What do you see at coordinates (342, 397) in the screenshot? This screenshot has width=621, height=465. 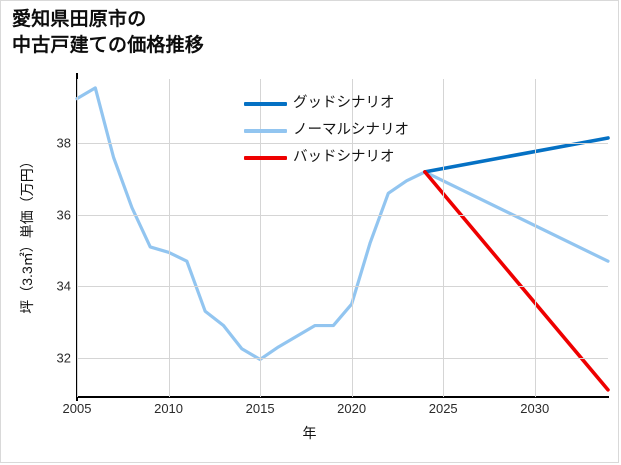 I see `x-axis-line` at bounding box center [342, 397].